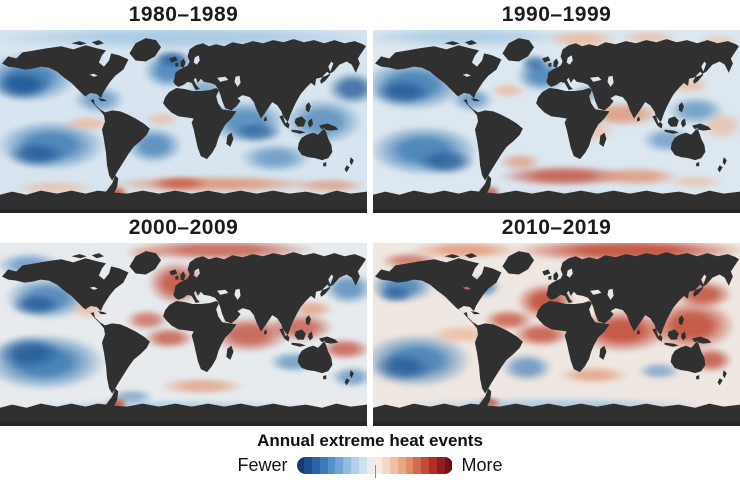  What do you see at coordinates (556, 14) in the screenshot?
I see `panel-title-1990s: 1990–1999` at bounding box center [556, 14].